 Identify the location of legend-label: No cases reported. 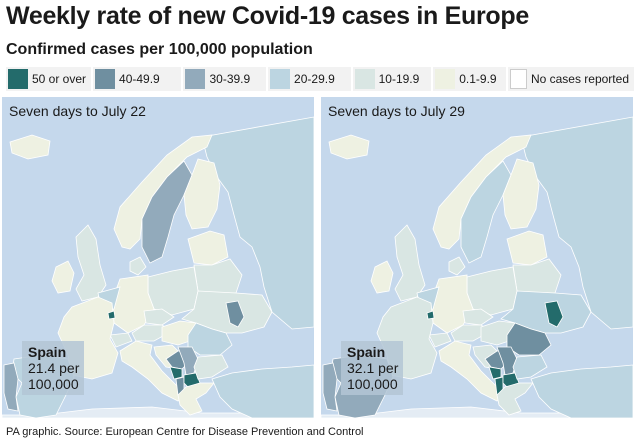
(579, 79).